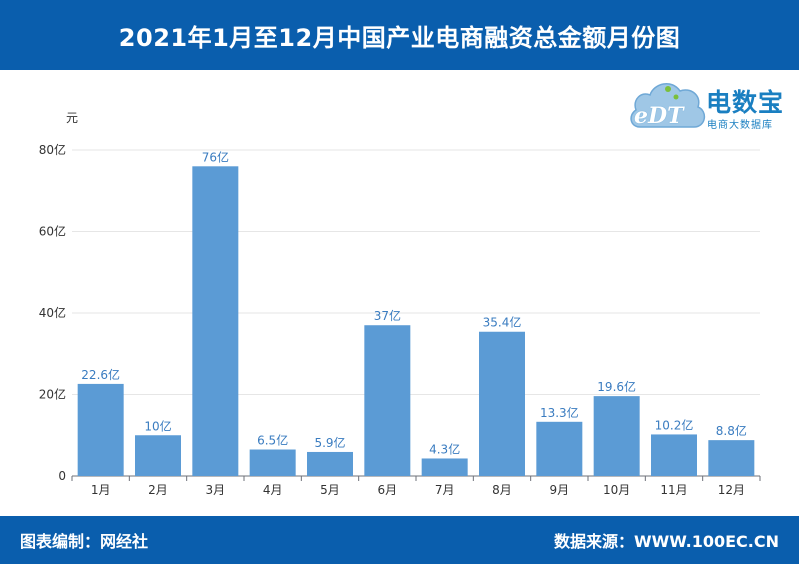 The image size is (799, 564). I want to click on x-tick-label: 10月, so click(616, 490).